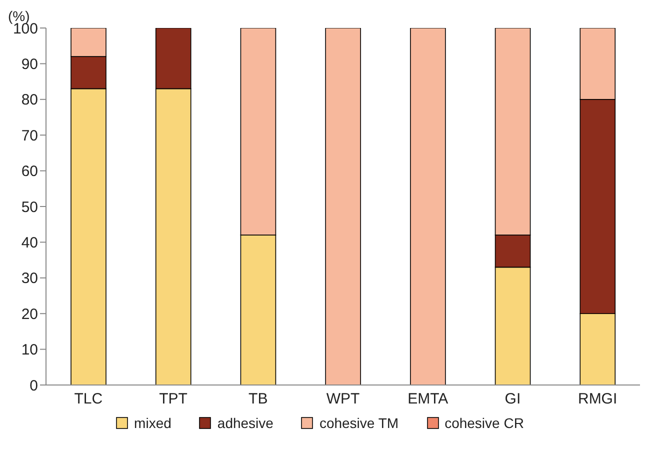  What do you see at coordinates (359, 423) in the screenshot?
I see `legend-label: cohesive TM` at bounding box center [359, 423].